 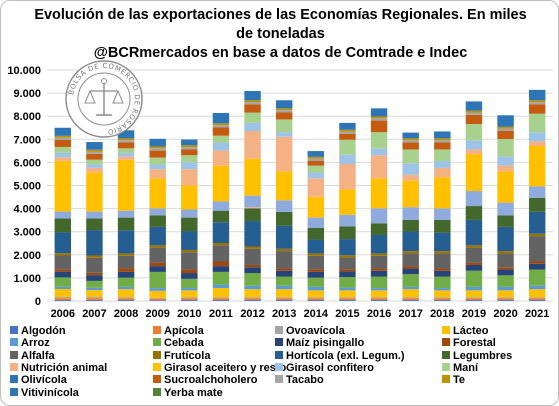 What do you see at coordinates (27, 94) in the screenshot?
I see `y-tick-label: 9.000` at bounding box center [27, 94].